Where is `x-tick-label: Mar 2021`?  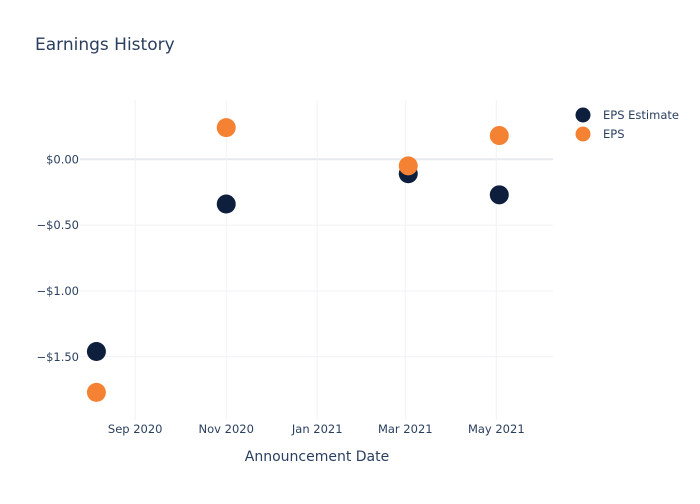
x-tick-label: Mar 2021 is located at coordinates (405, 429).